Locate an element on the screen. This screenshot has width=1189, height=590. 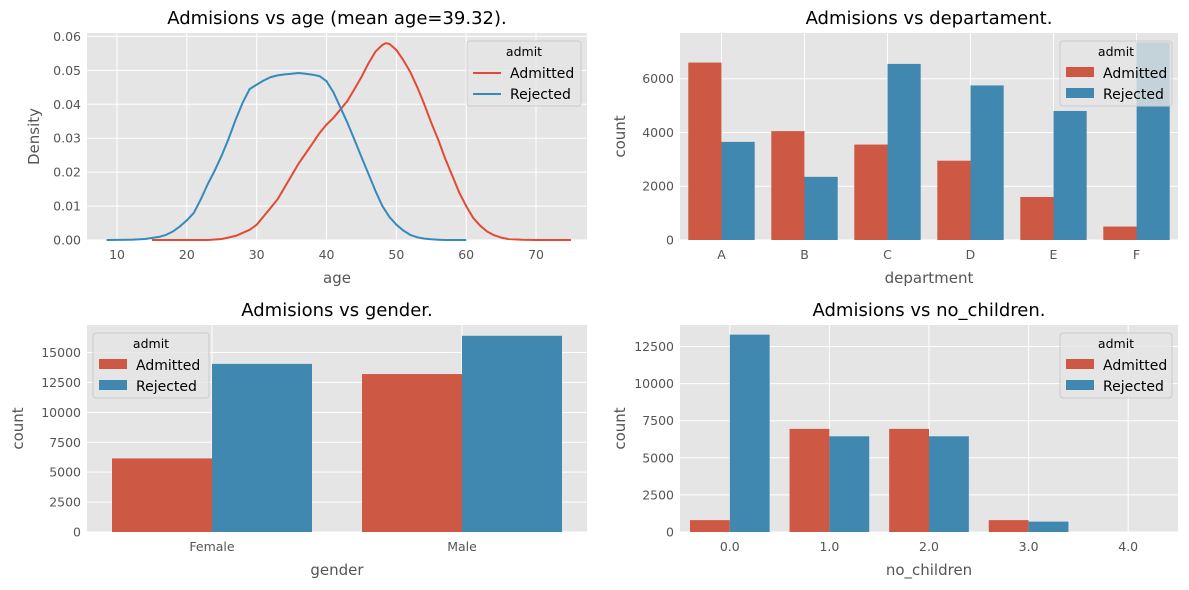
x-tick-label: 2.0 is located at coordinates (929, 546).